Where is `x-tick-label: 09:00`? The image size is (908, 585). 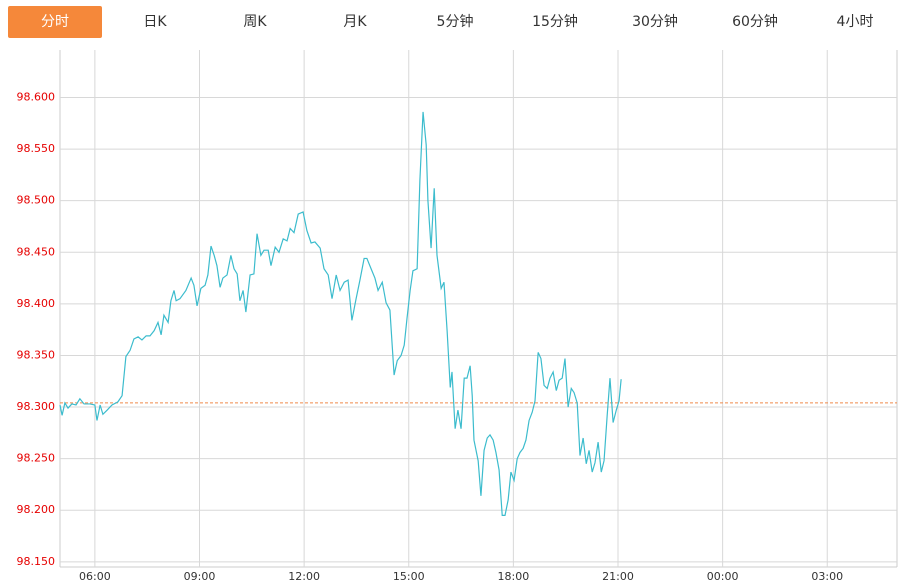
x-tick-label: 09:00 is located at coordinates (200, 576).